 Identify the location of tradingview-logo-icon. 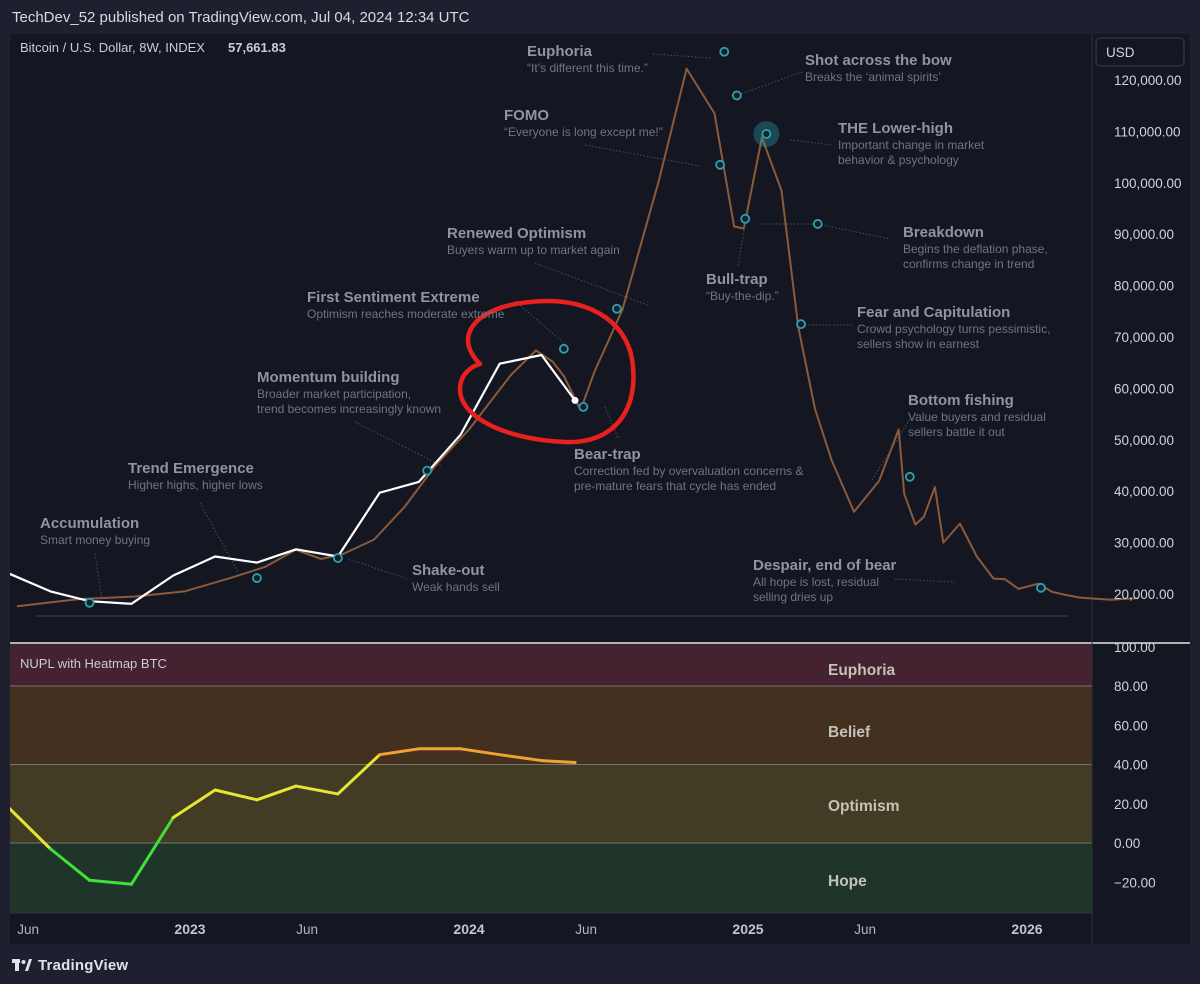
(22, 965).